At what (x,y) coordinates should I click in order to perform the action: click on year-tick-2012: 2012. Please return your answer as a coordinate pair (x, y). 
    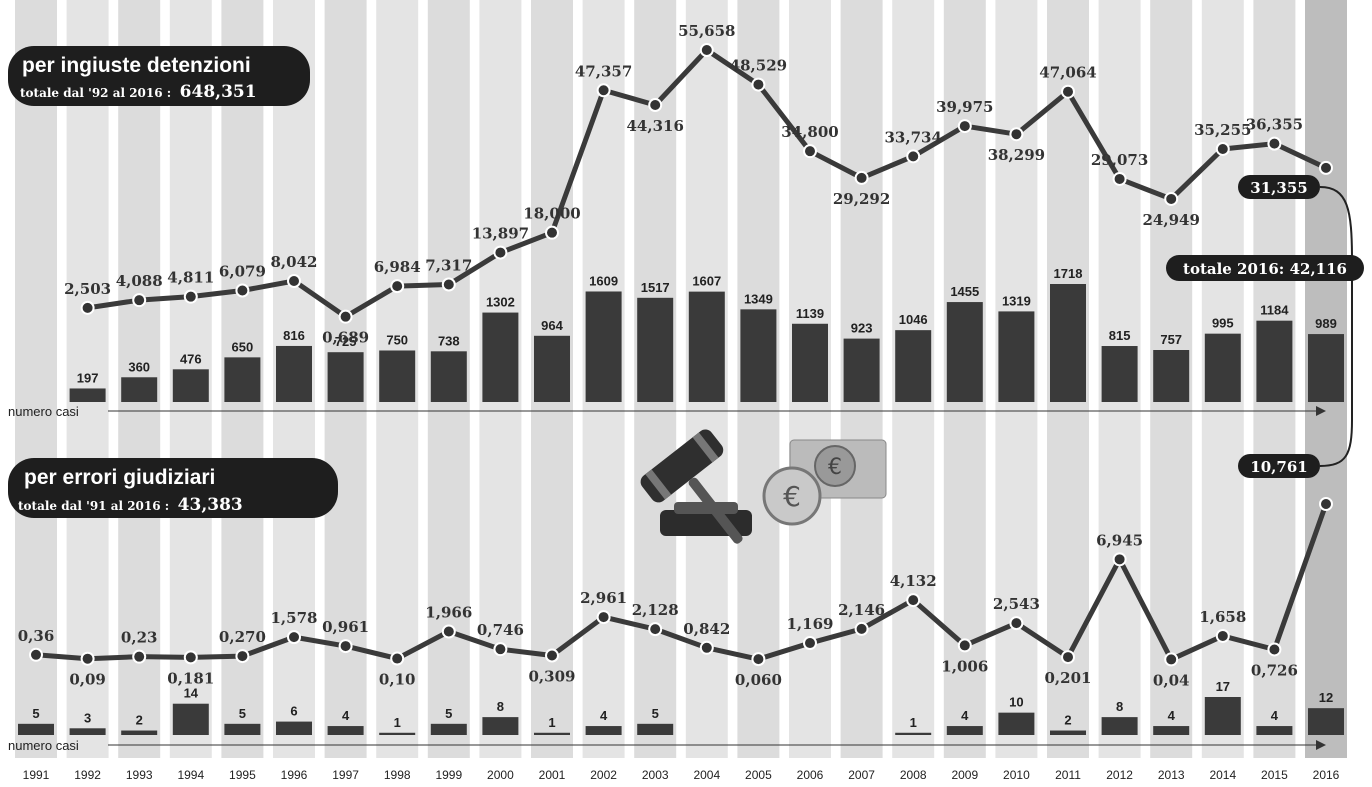
    Looking at the image, I should click on (1119, 775).